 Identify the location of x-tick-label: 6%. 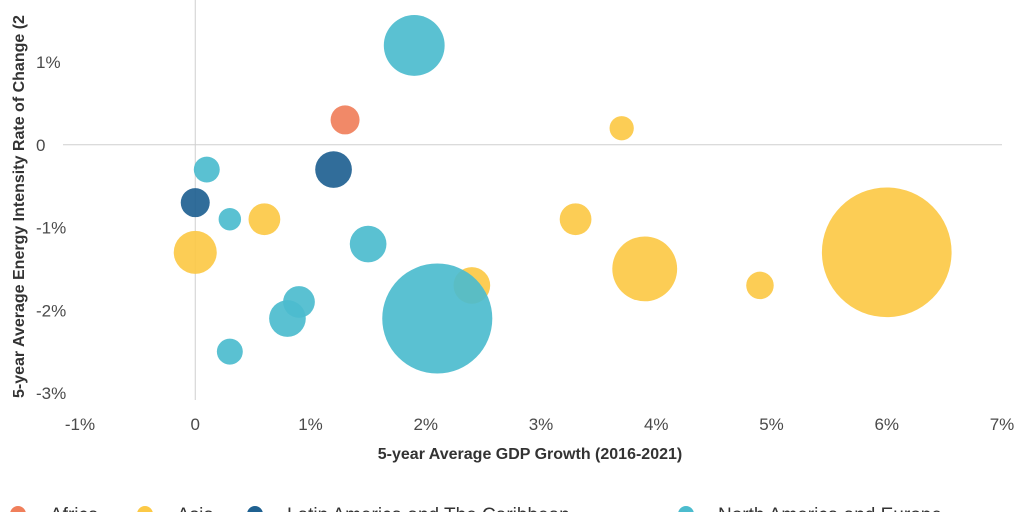
(886, 424).